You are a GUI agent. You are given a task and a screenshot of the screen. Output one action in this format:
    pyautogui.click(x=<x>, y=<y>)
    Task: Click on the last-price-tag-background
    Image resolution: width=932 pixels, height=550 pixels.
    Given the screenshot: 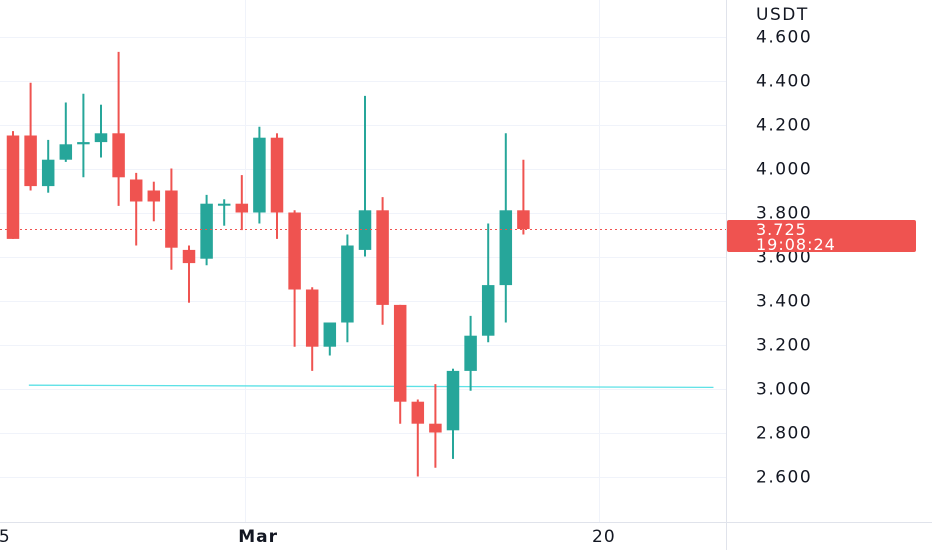 What is the action you would take?
    pyautogui.click(x=821, y=236)
    